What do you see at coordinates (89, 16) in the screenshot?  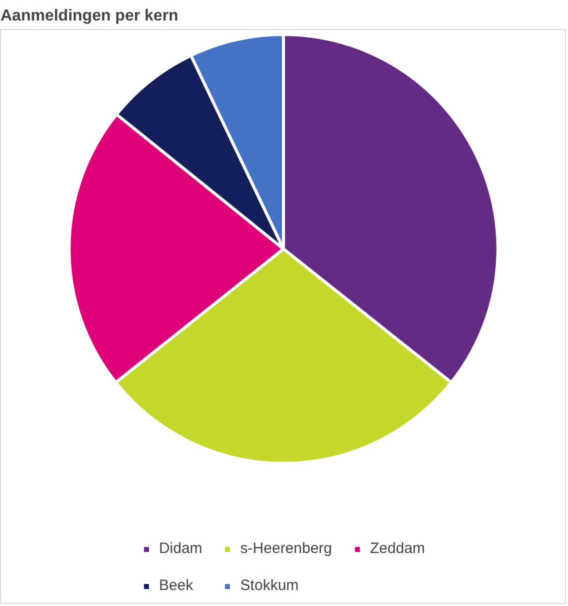 I see `chart-title: Aanmeldingen per kern` at bounding box center [89, 16].